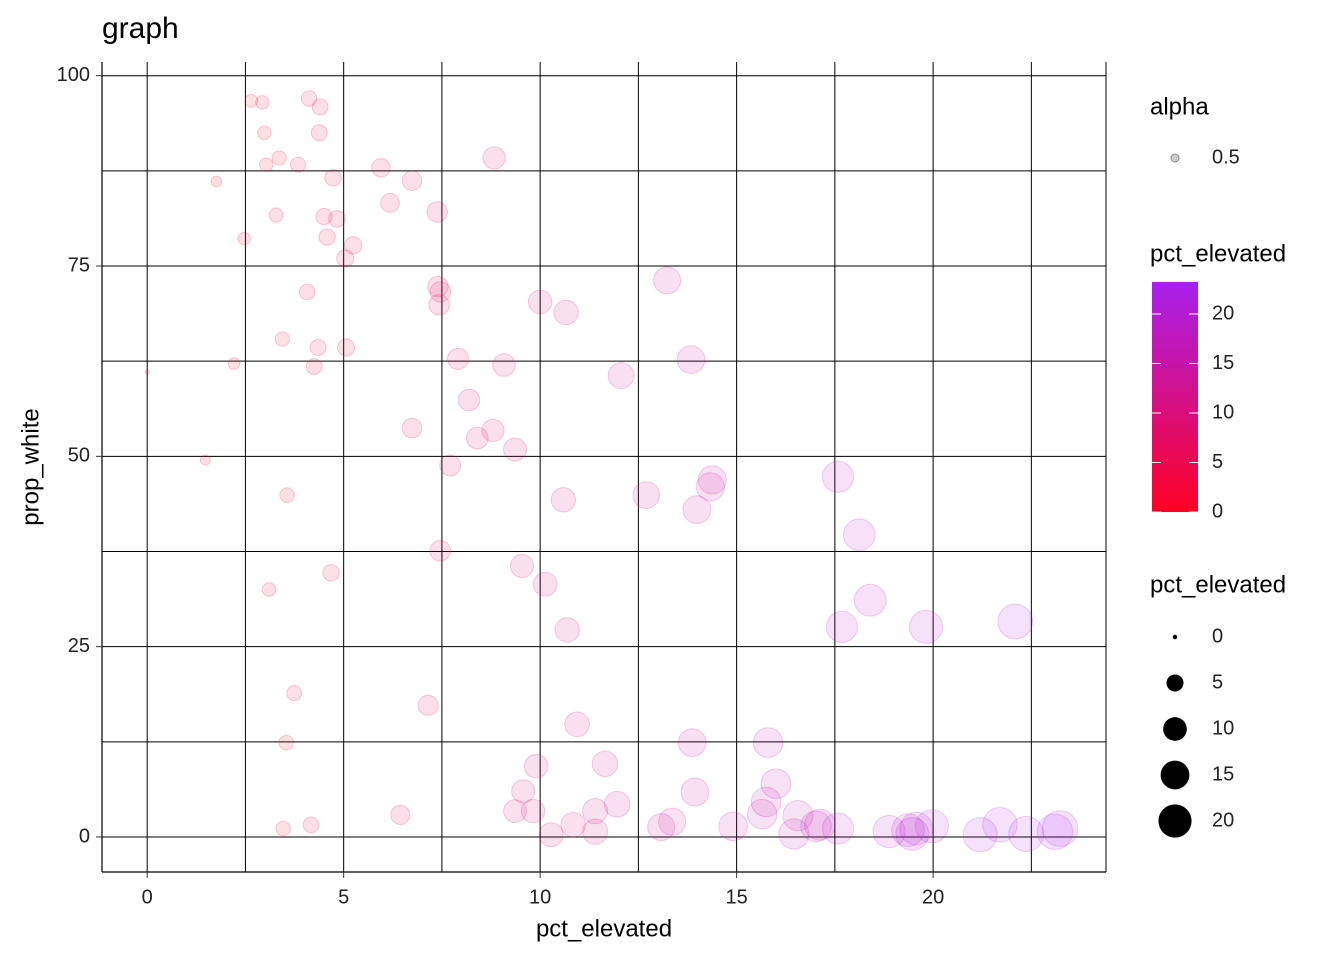 This screenshot has width=1344, height=960. Describe the element at coordinates (1175, 397) in the screenshot. I see `colorbar` at that location.